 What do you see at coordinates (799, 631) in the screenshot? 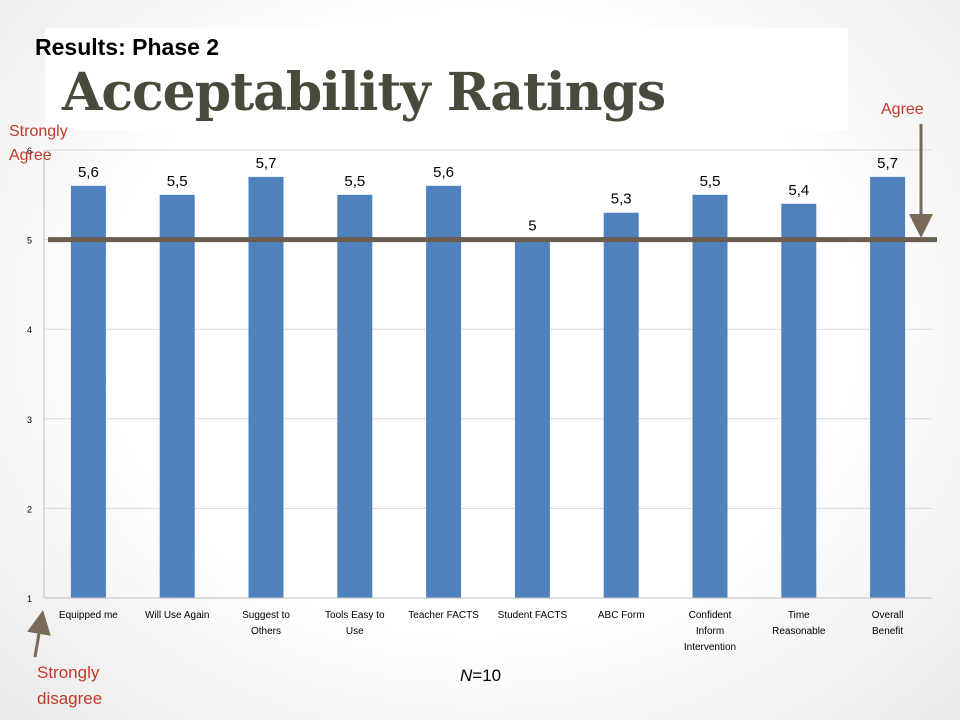
I see `category-label: Reasonable` at bounding box center [799, 631].